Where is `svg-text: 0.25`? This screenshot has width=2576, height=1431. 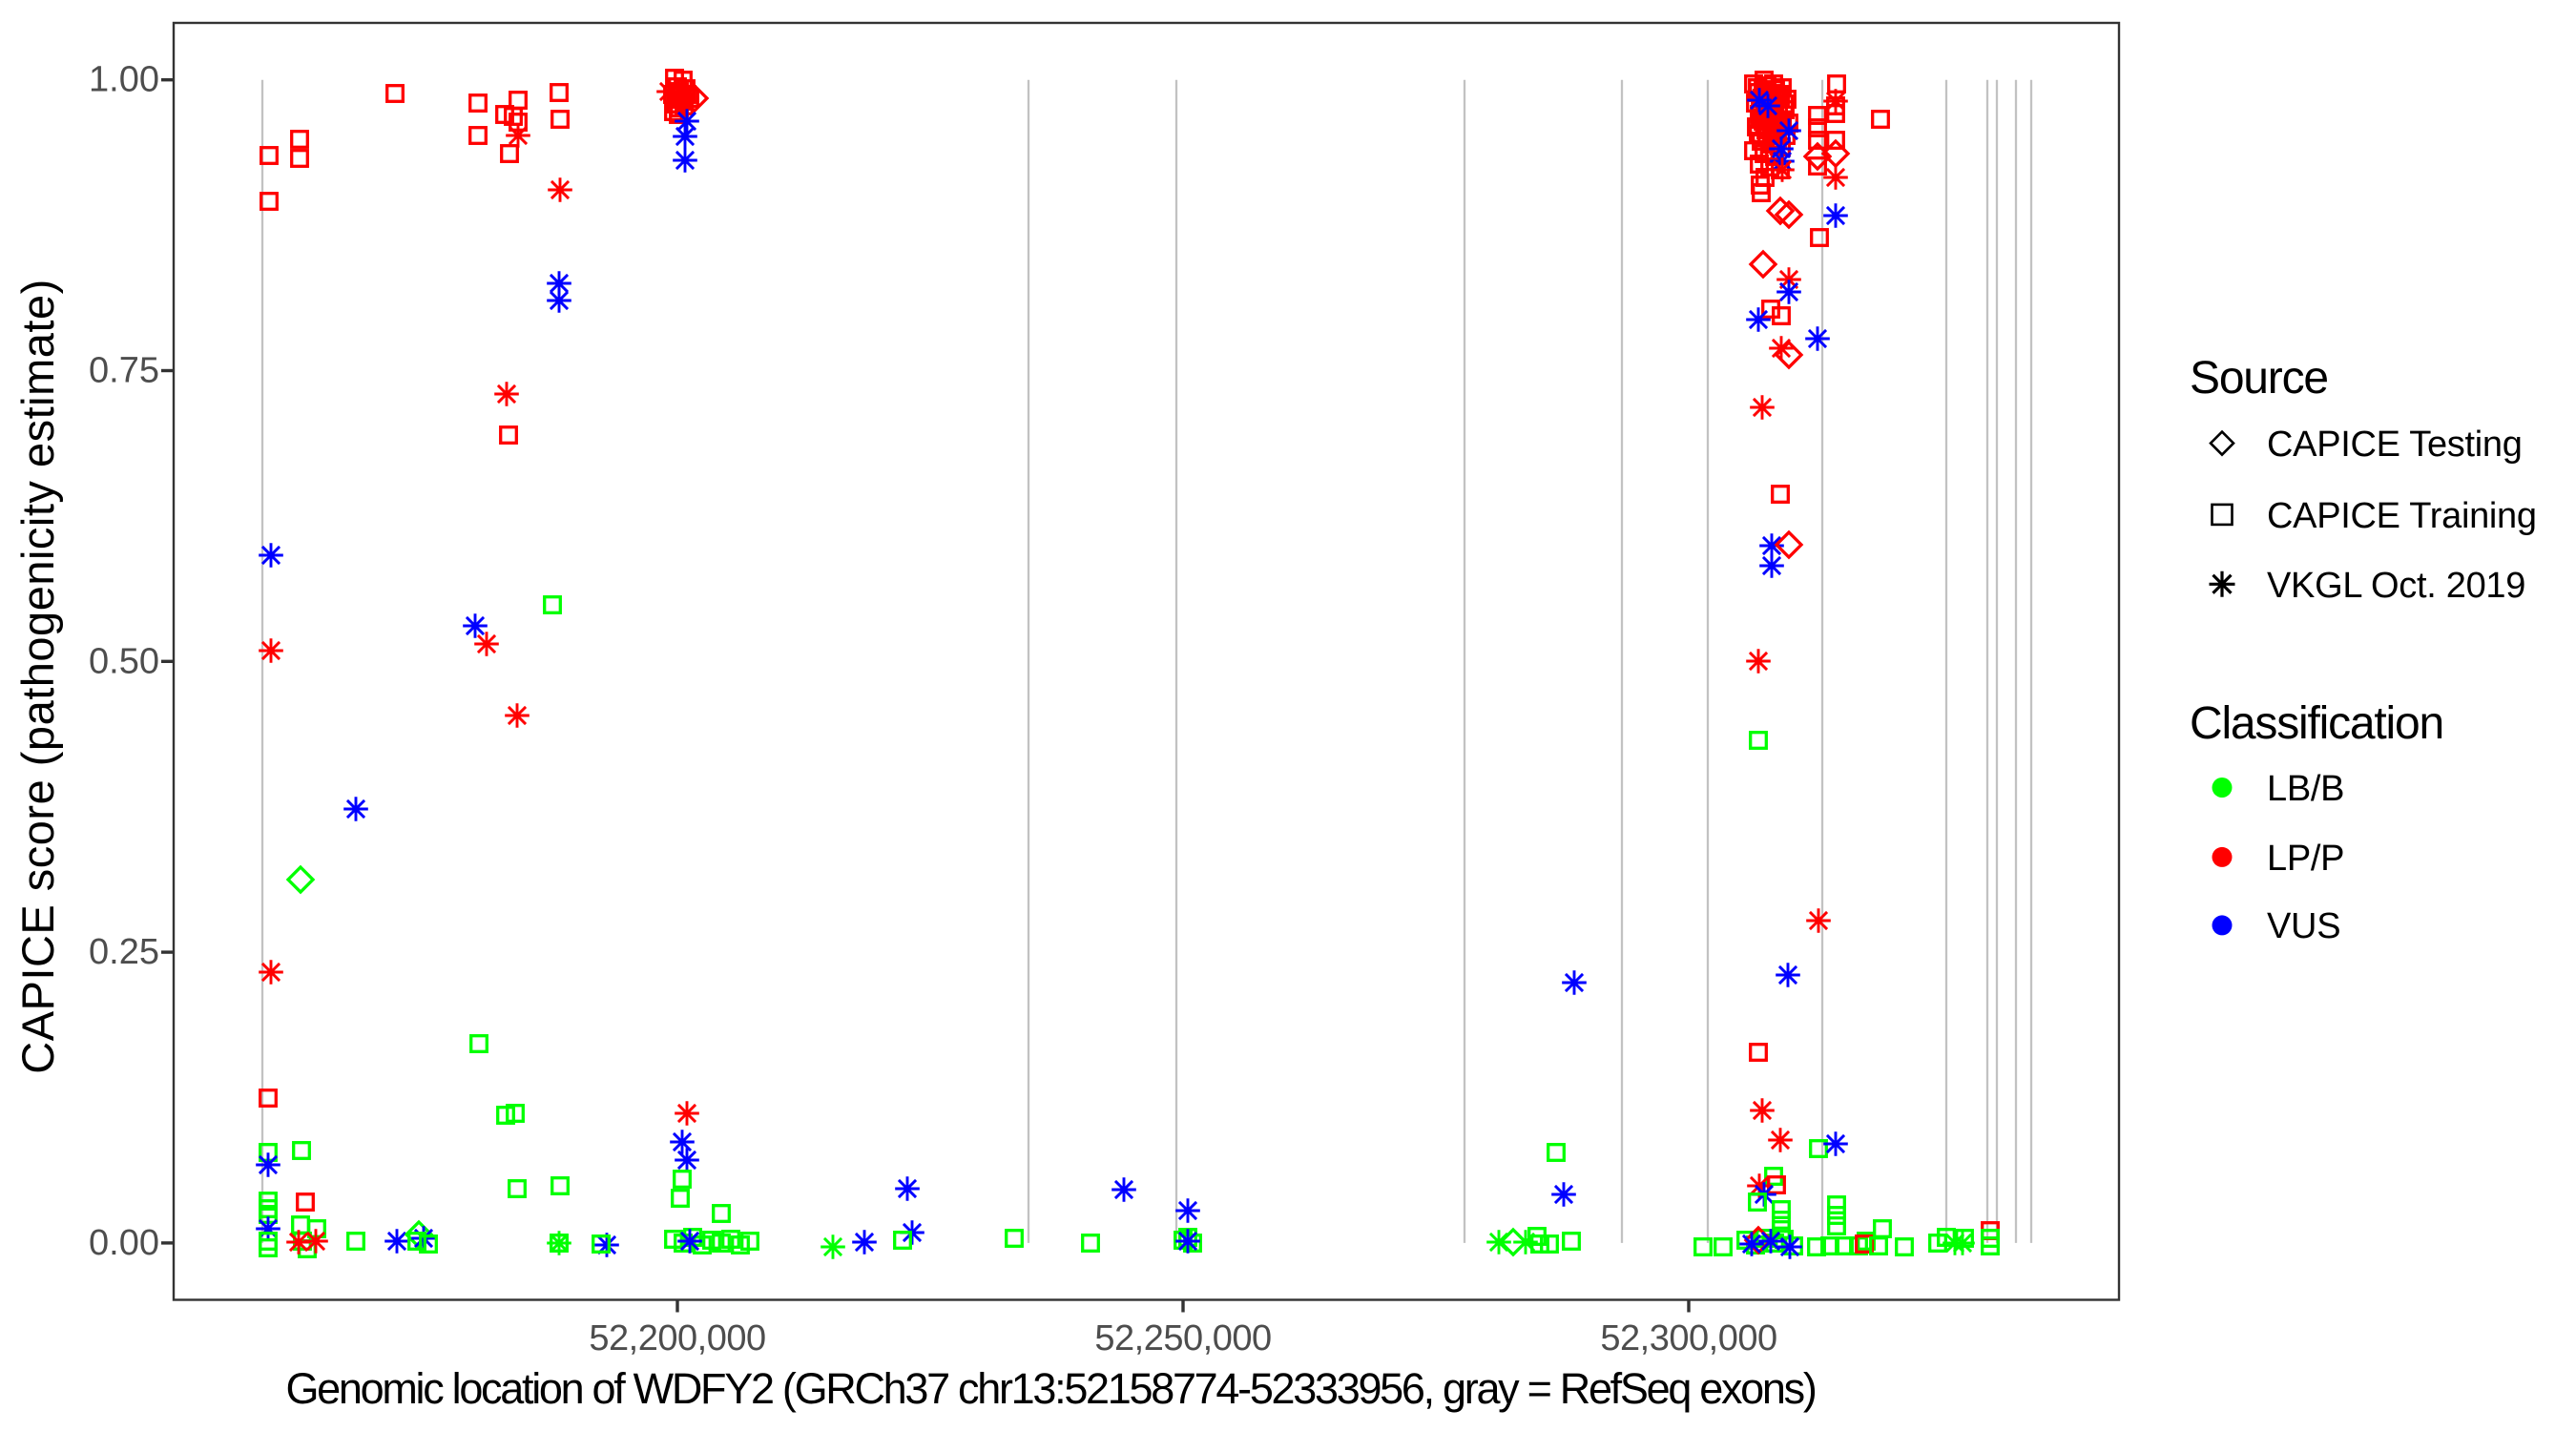
svg-text: 0.25 is located at coordinates (124, 952).